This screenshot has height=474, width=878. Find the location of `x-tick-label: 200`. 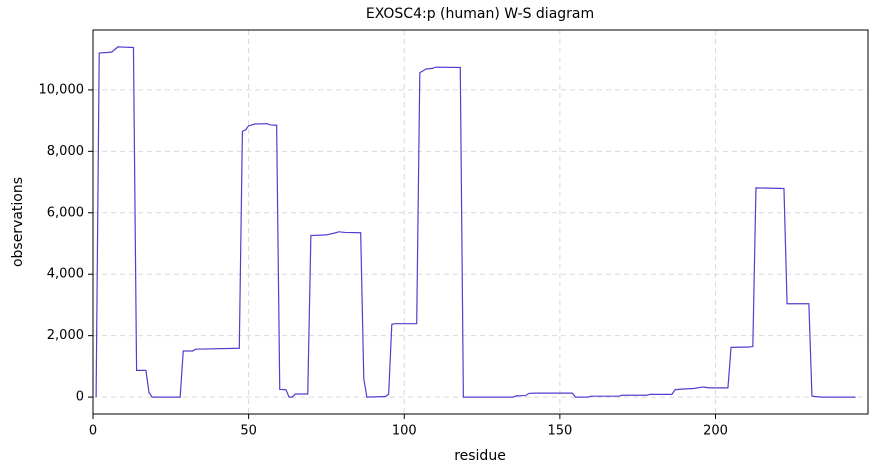

x-tick-label: 200 is located at coordinates (715, 431).